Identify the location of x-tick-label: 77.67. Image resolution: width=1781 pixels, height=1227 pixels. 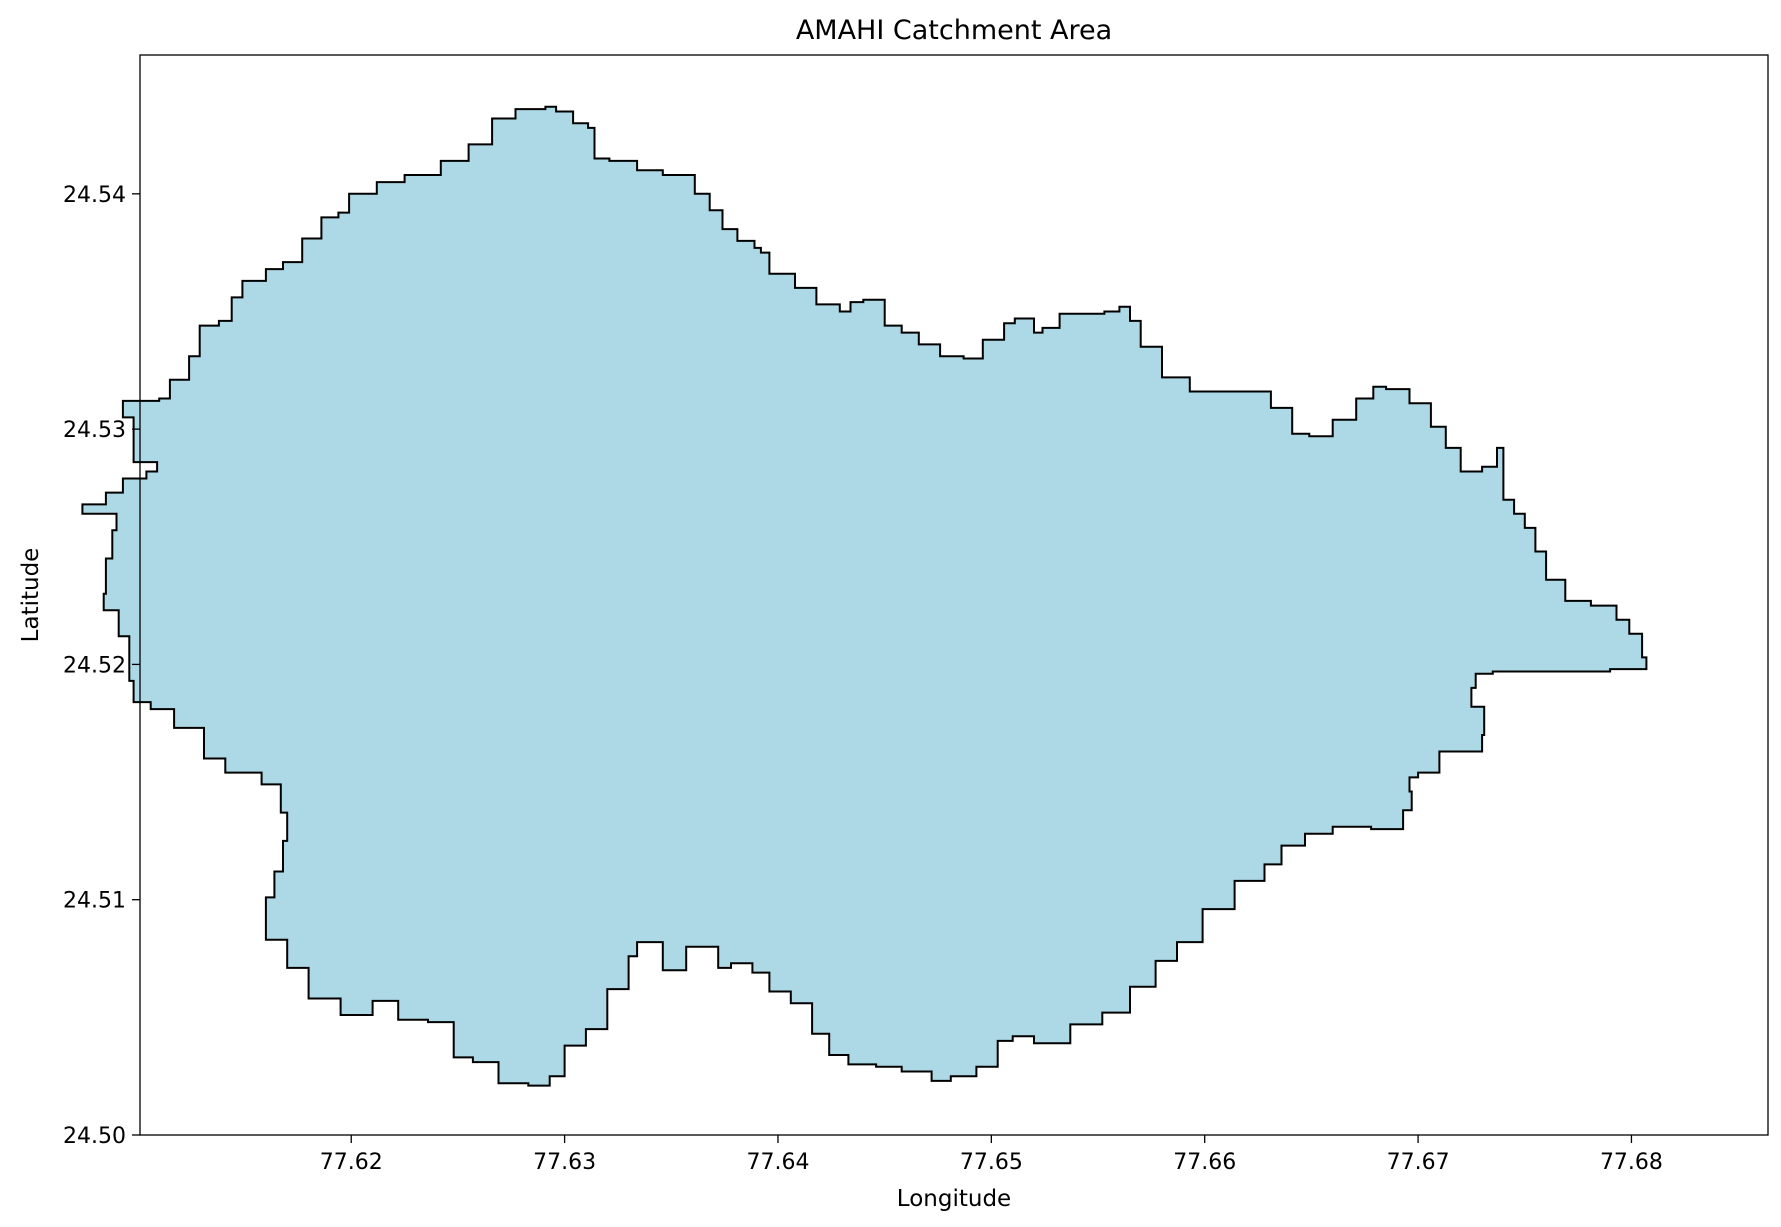
(1418, 1162).